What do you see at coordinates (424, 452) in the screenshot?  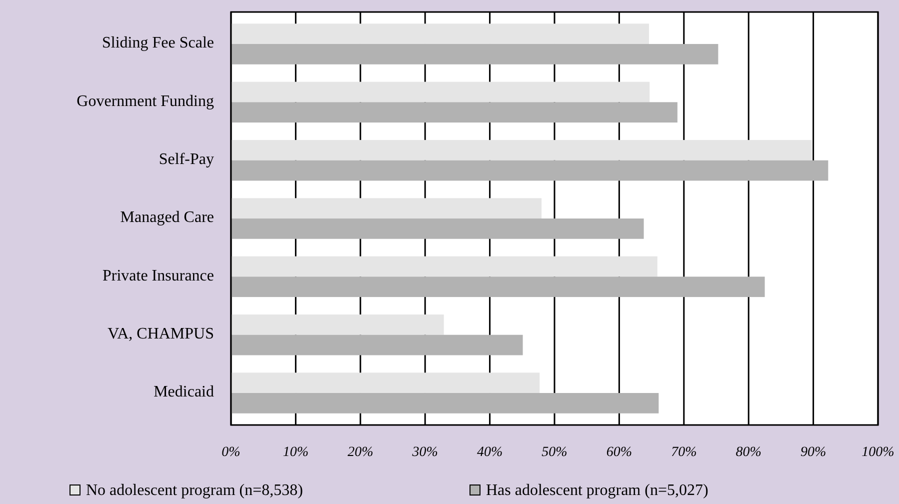 I see `x-tick-label: 30%` at bounding box center [424, 452].